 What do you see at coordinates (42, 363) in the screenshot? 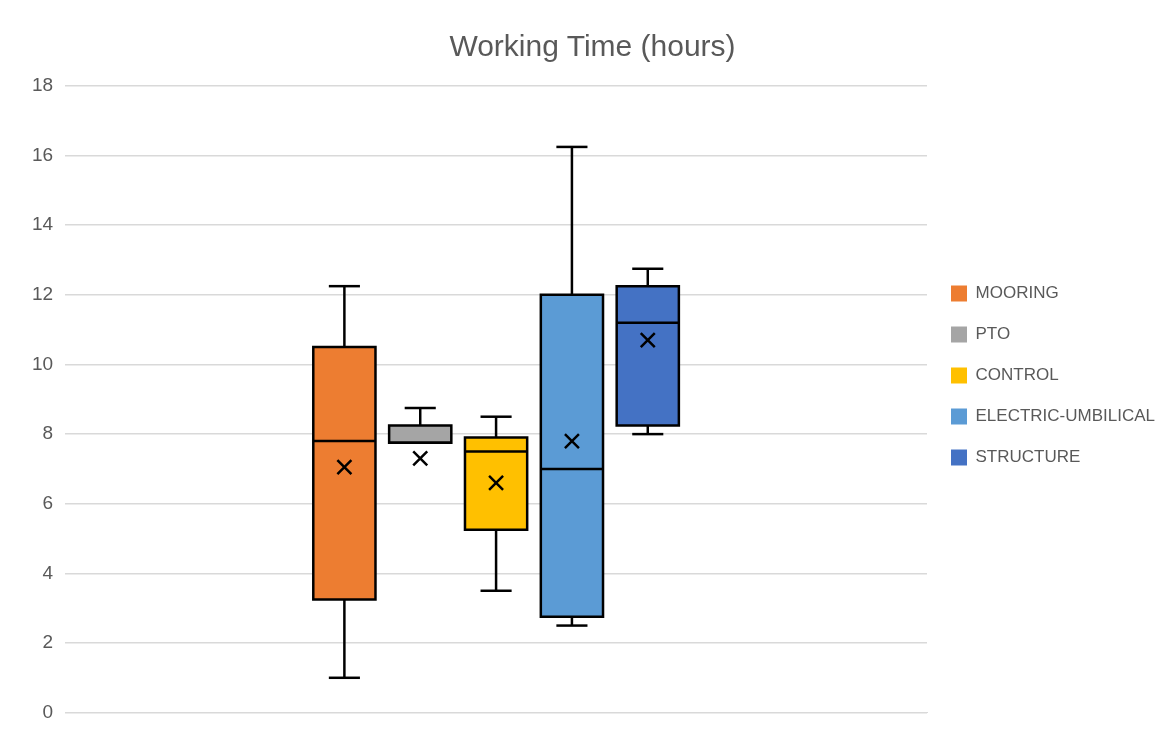
I see `y-tick-label: 10` at bounding box center [42, 363].